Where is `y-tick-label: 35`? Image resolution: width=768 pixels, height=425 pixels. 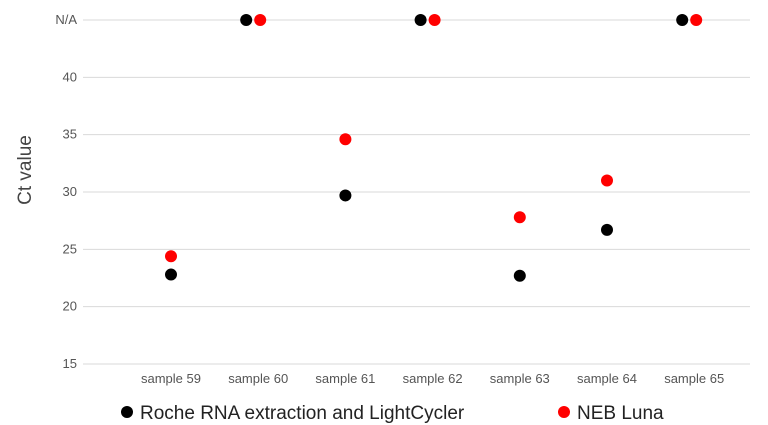 y-tick-label: 35 is located at coordinates (70, 134).